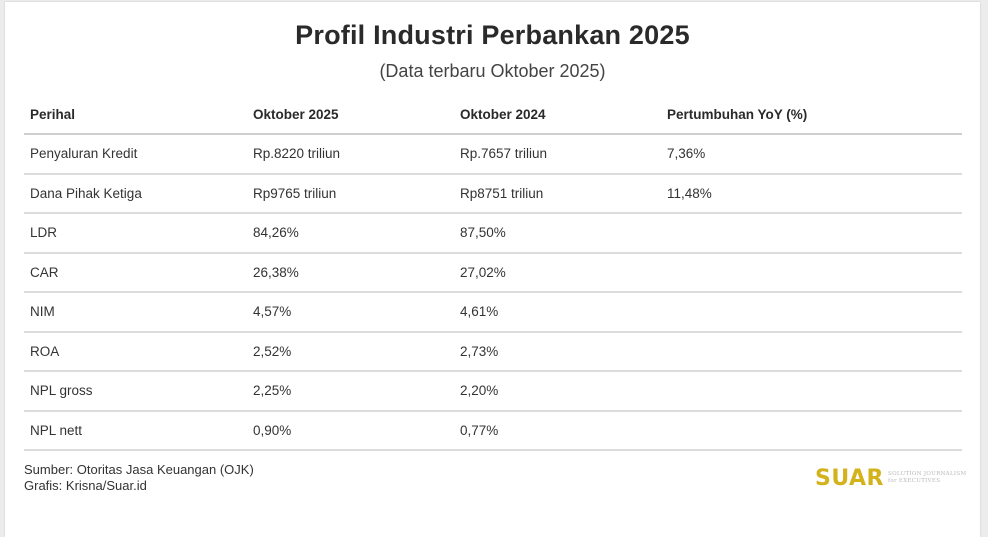 The image size is (988, 537). I want to click on table-row: ROA 2,52% 2,73%, so click(493, 351).